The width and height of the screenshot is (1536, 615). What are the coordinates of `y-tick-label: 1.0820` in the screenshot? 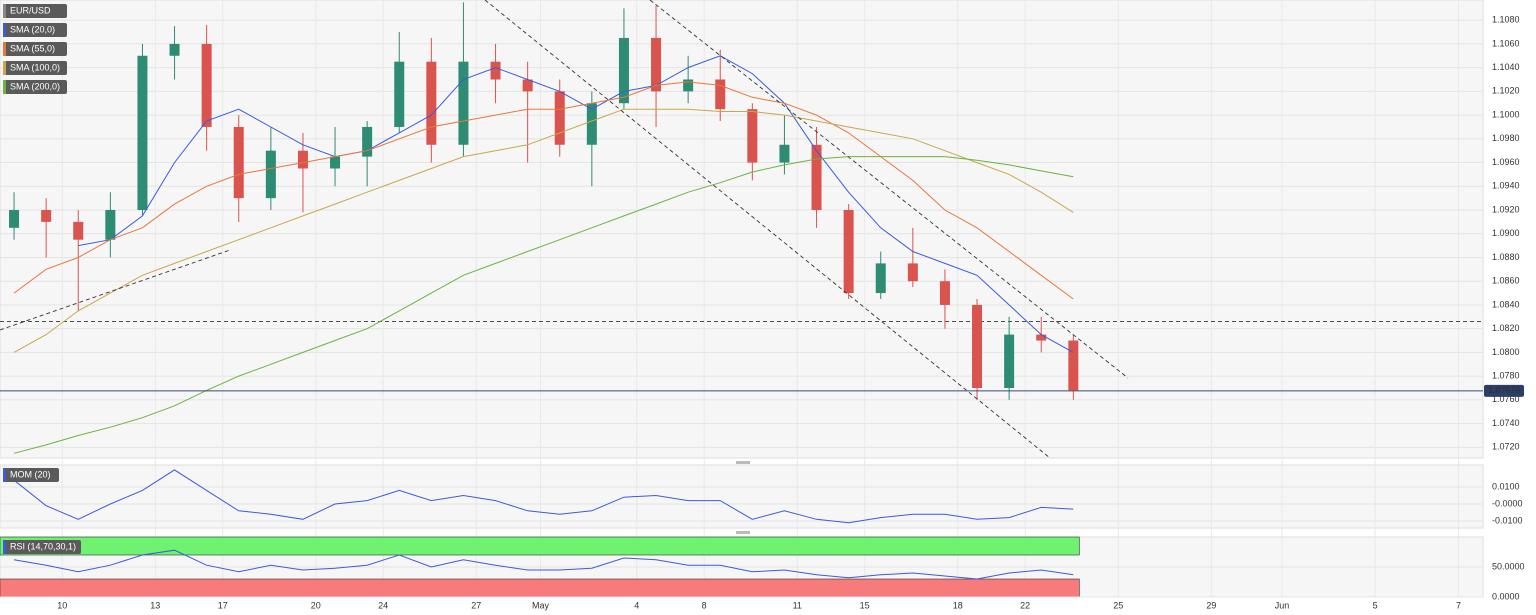 It's located at (1506, 328).